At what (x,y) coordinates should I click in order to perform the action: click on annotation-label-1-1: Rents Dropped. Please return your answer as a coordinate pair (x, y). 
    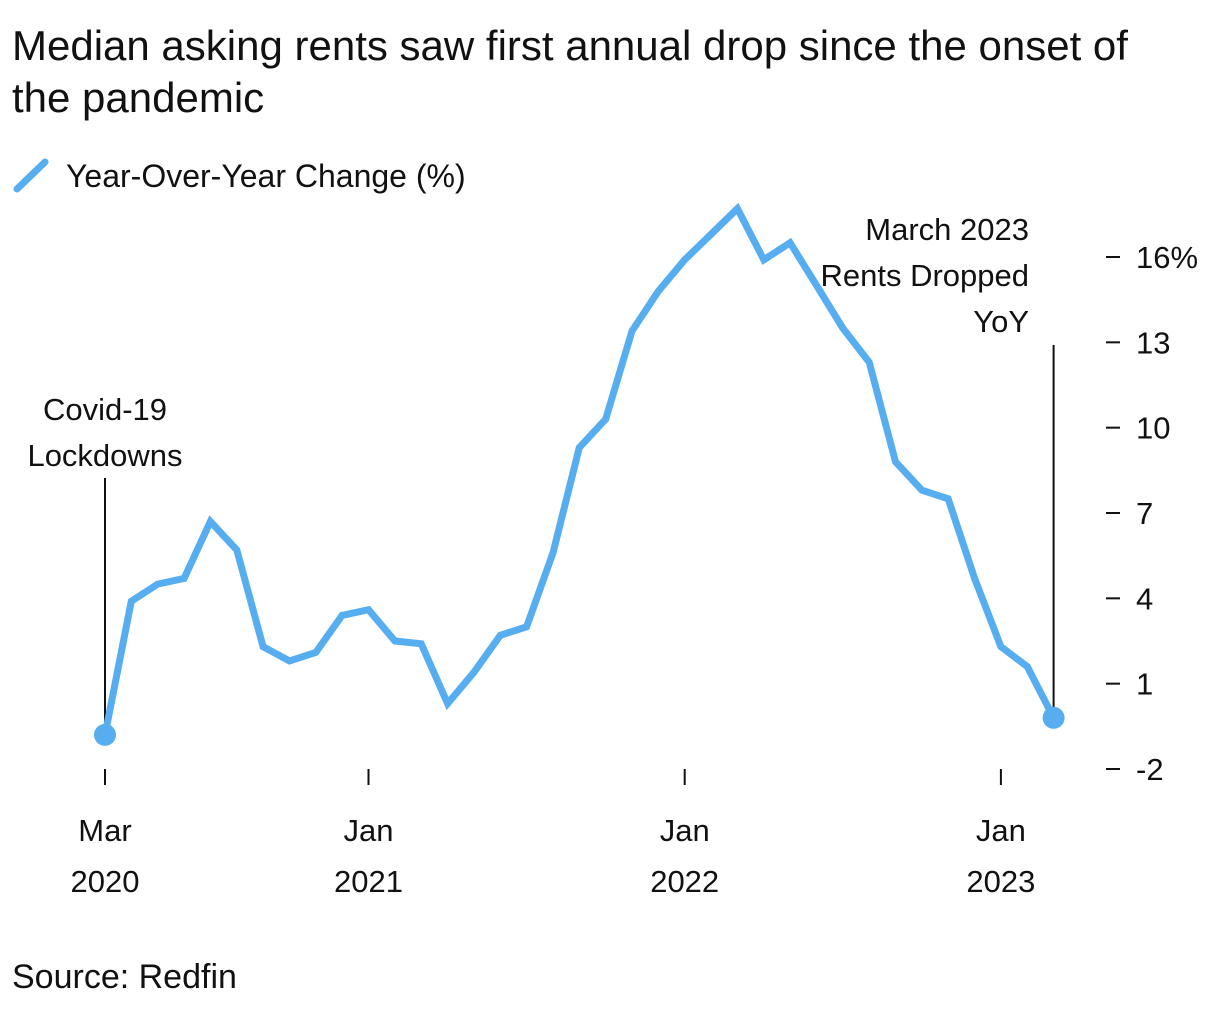
    Looking at the image, I should click on (924, 275).